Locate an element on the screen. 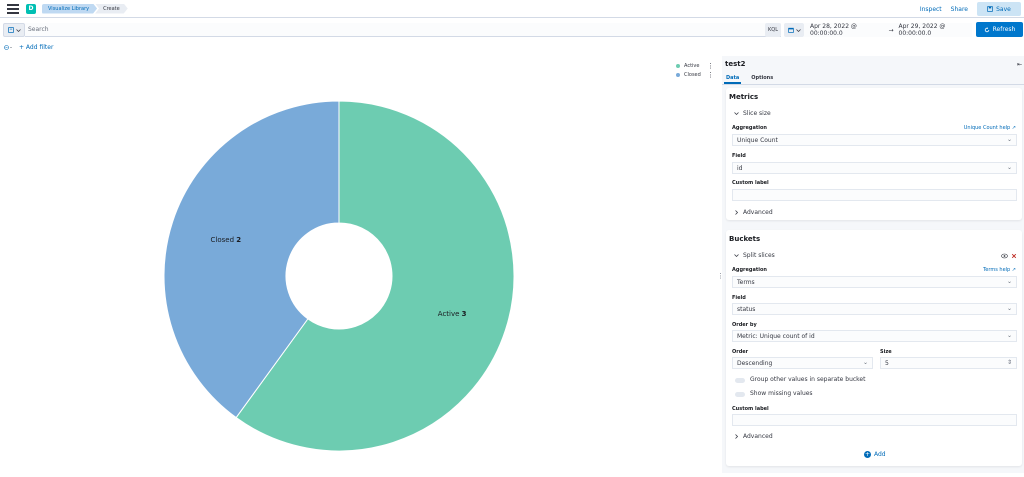  tab-data: Data is located at coordinates (733, 78).